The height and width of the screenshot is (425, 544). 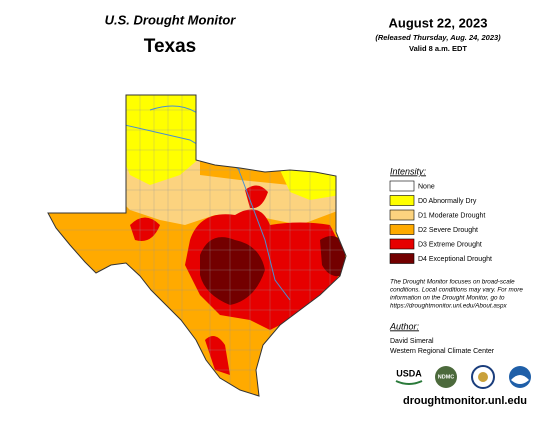 What do you see at coordinates (426, 186) in the screenshot?
I see `legend-label: None` at bounding box center [426, 186].